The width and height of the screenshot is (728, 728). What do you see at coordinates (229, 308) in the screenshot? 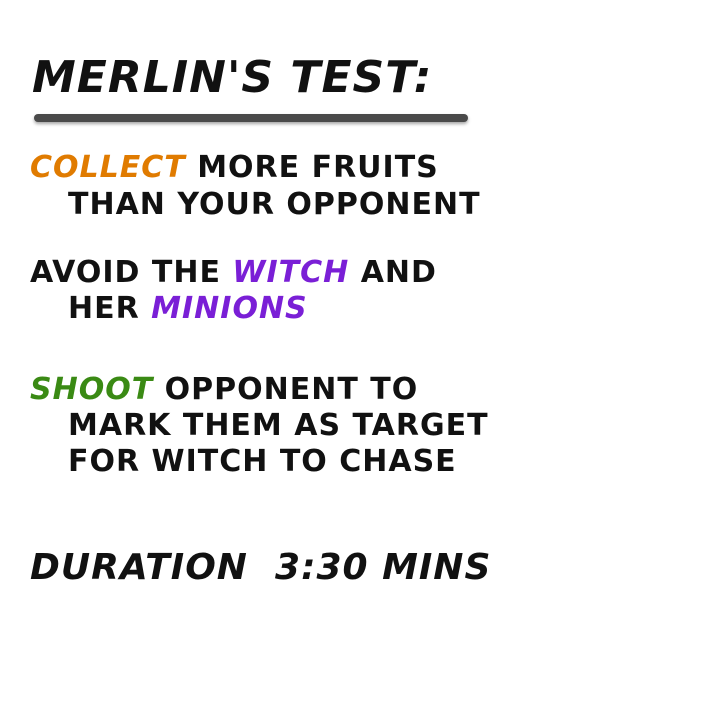
I see `minions-keyword: Minions` at bounding box center [229, 308].